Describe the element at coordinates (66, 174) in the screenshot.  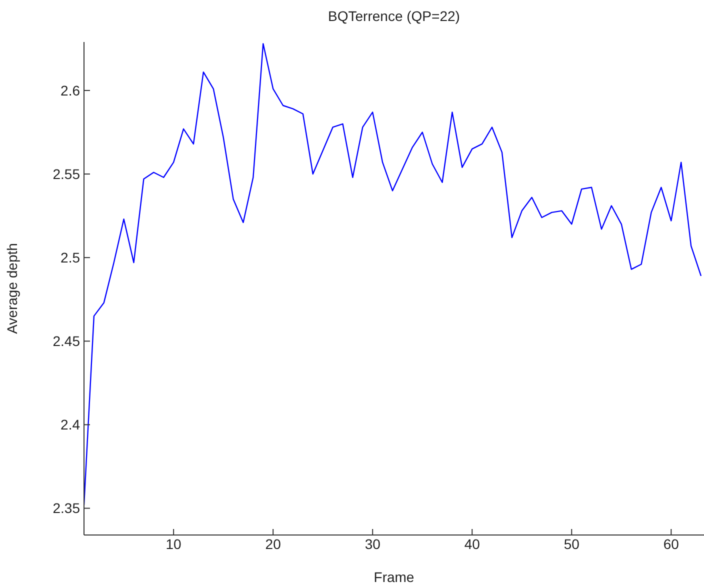
I see `y-tick-label: 2.55` at that location.